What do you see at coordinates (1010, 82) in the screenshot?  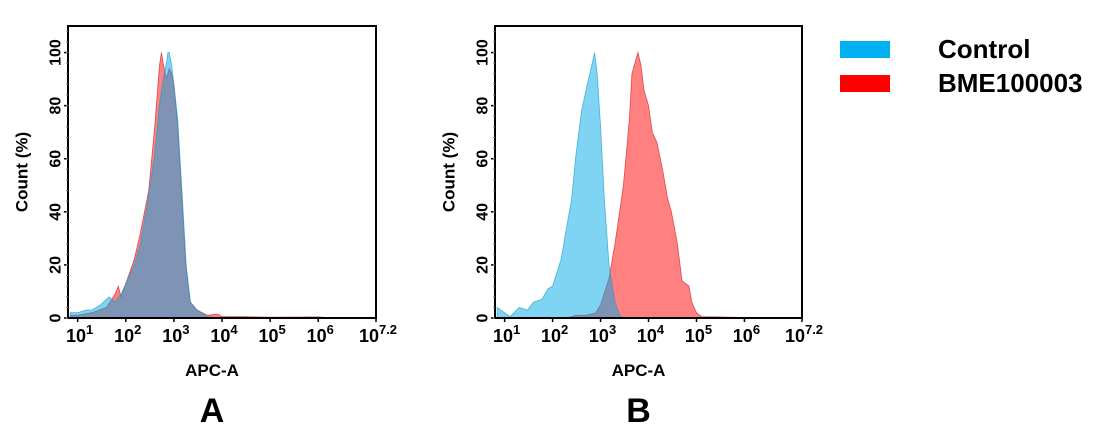 I see `legend-label-bme100003: BME100003` at bounding box center [1010, 82].